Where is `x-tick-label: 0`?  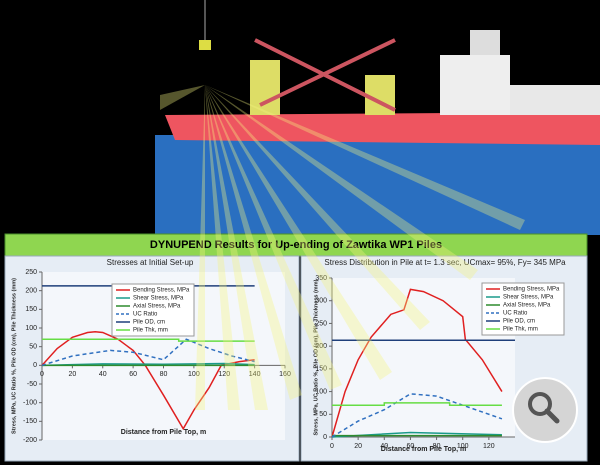 x-tick-label: 0 is located at coordinates (332, 446).